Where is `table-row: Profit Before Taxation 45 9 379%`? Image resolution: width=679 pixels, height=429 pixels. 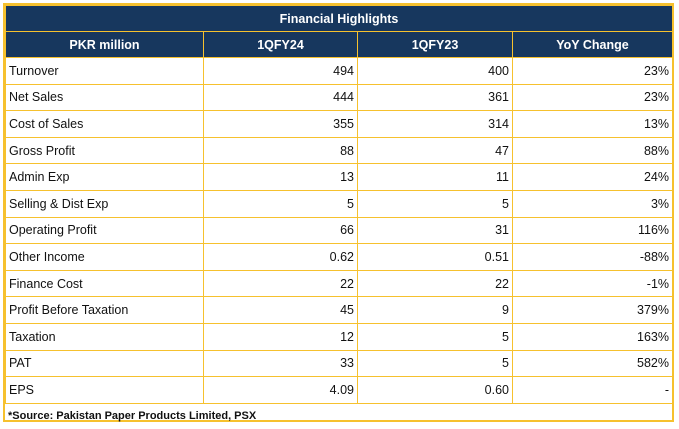 table-row: Profit Before Taxation 45 9 379% is located at coordinates (339, 310).